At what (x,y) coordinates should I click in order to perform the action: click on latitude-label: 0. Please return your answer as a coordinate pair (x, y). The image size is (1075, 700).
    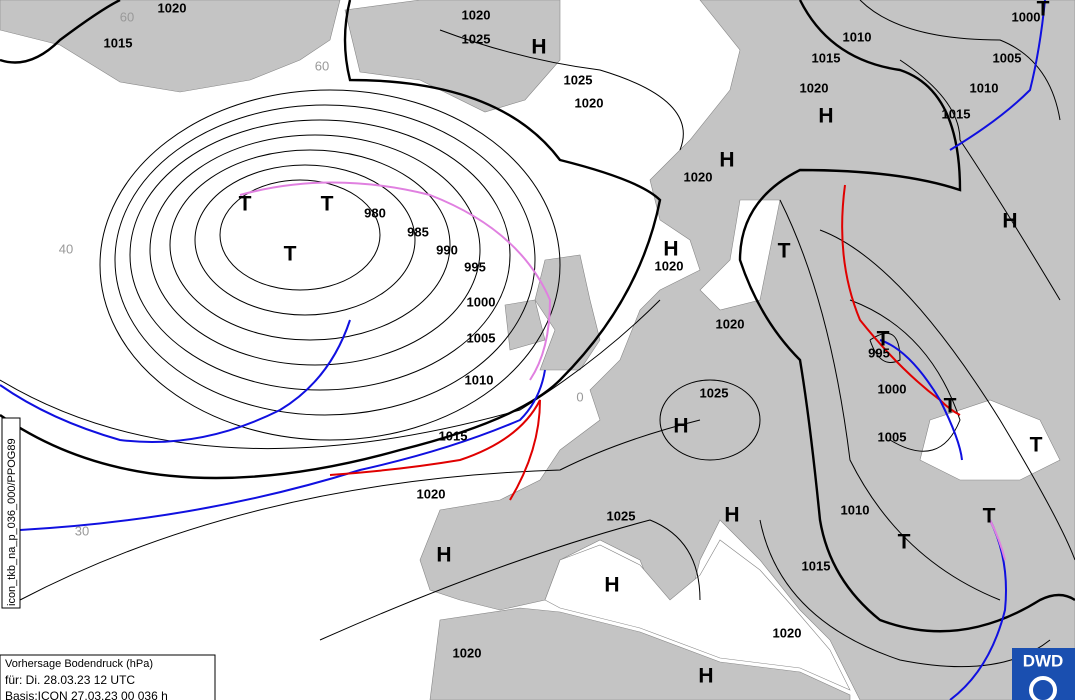
    Looking at the image, I should click on (579, 396).